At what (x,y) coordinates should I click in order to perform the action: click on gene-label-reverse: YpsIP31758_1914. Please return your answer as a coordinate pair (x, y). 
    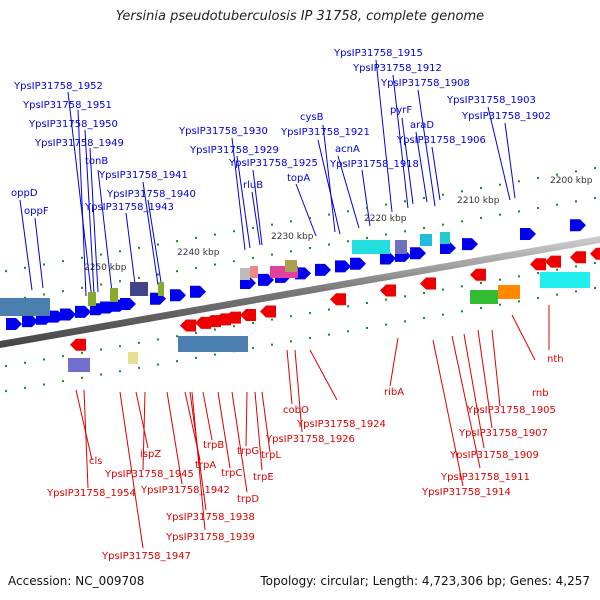
    Looking at the image, I should click on (466, 492).